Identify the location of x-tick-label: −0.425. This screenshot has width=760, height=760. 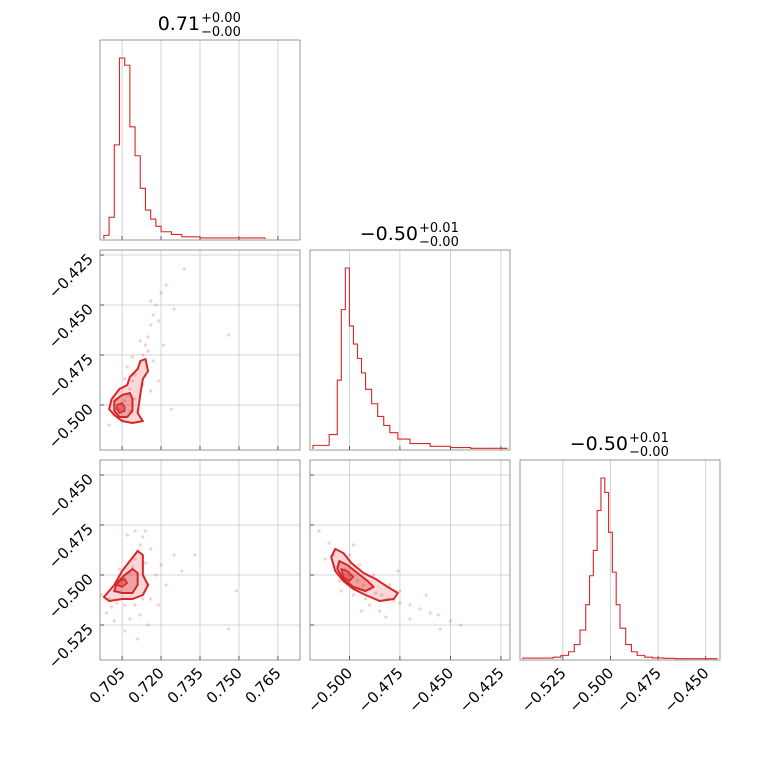
(482, 690).